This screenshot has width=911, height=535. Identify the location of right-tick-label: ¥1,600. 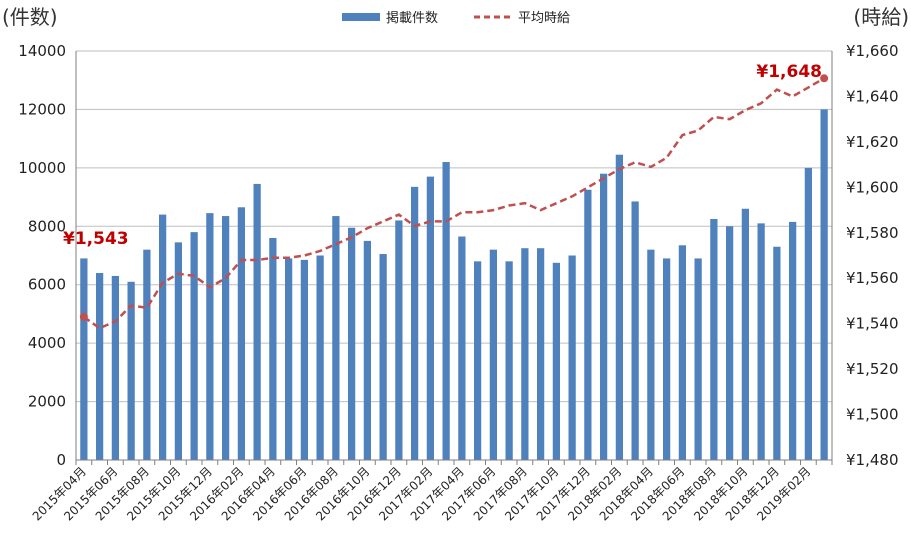
(872, 187).